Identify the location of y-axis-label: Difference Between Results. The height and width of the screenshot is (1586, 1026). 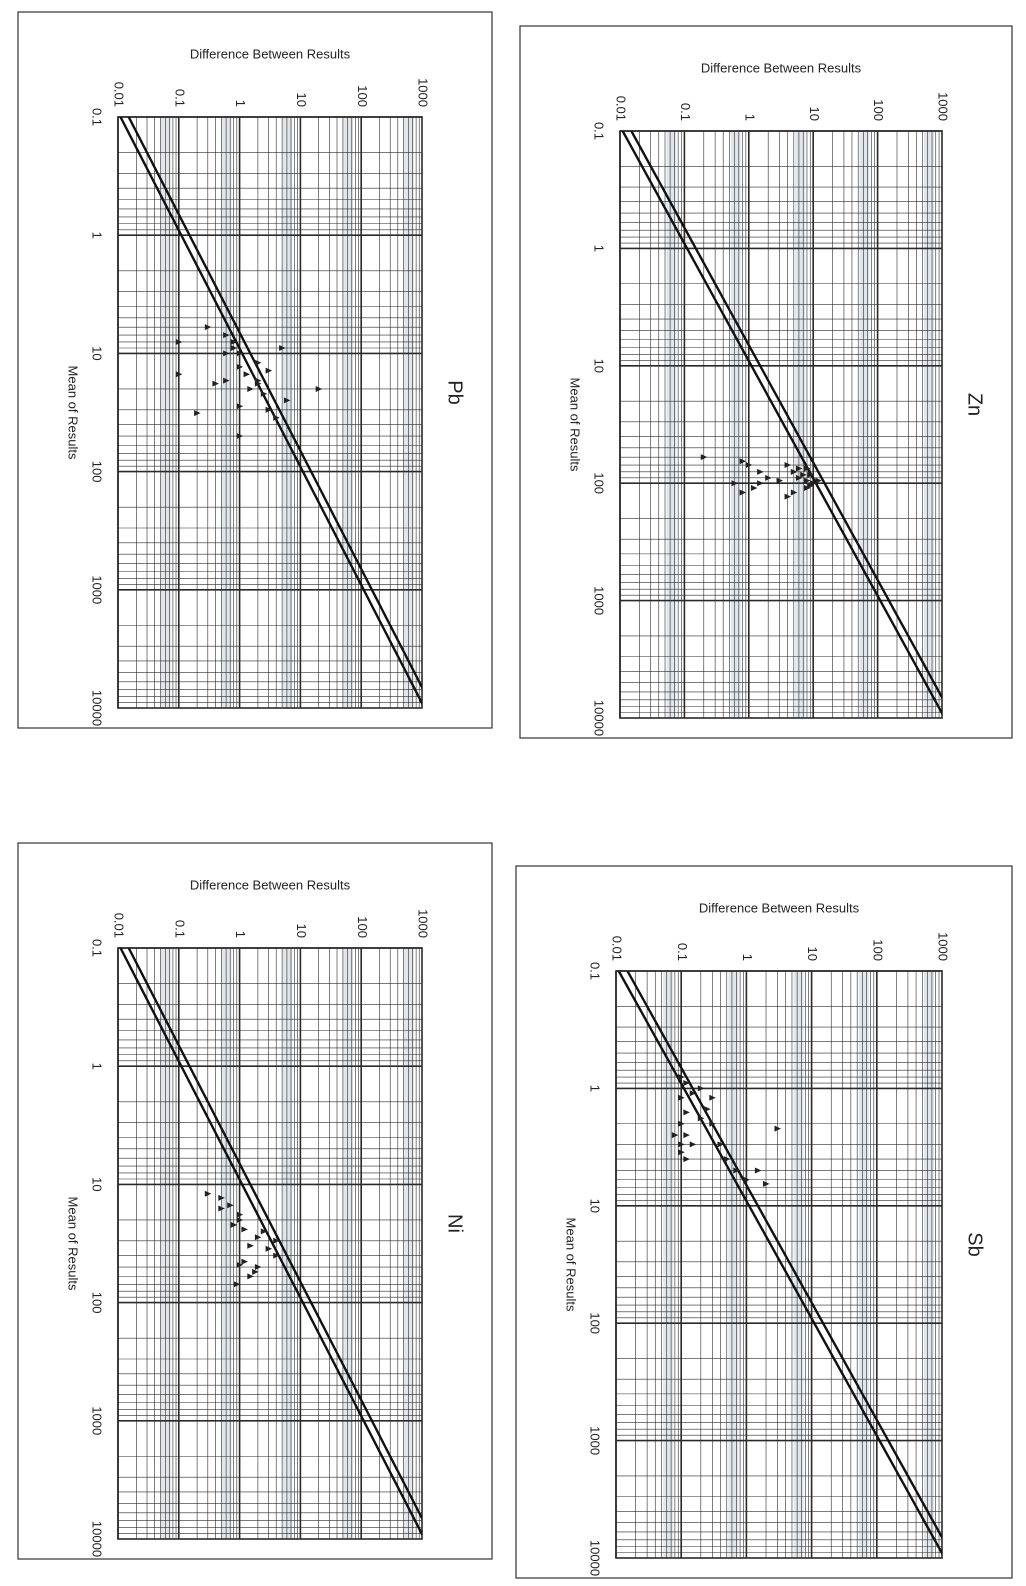
(781, 67).